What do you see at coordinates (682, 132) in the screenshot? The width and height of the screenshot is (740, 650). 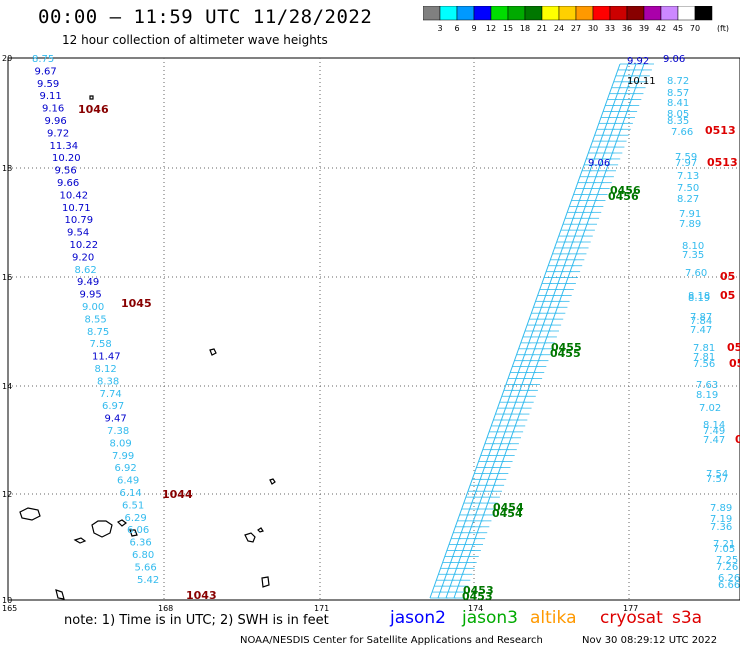 I see `swh-value: 7.66` at bounding box center [682, 132].